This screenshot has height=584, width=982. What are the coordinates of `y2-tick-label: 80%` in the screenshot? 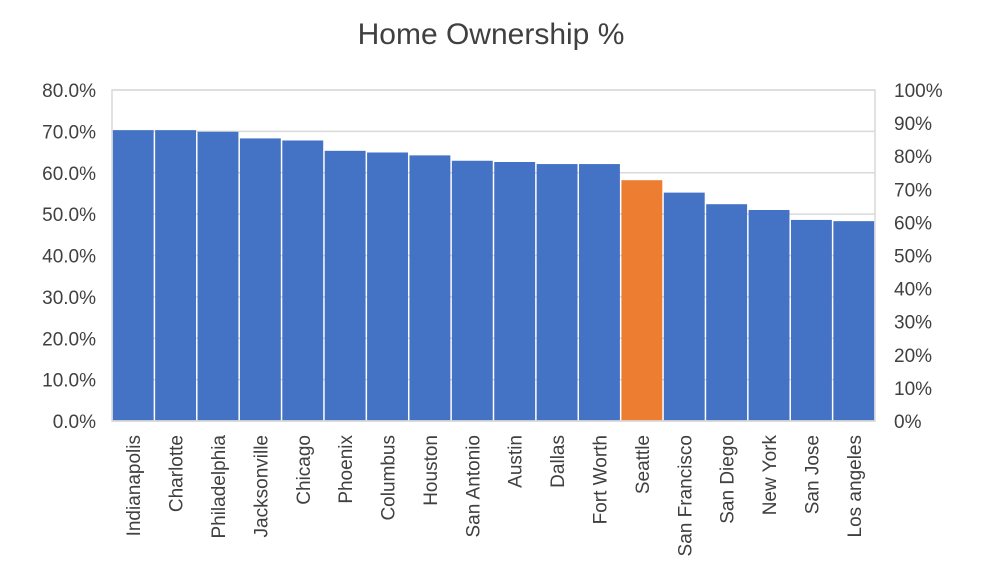 It's located at (913, 157).